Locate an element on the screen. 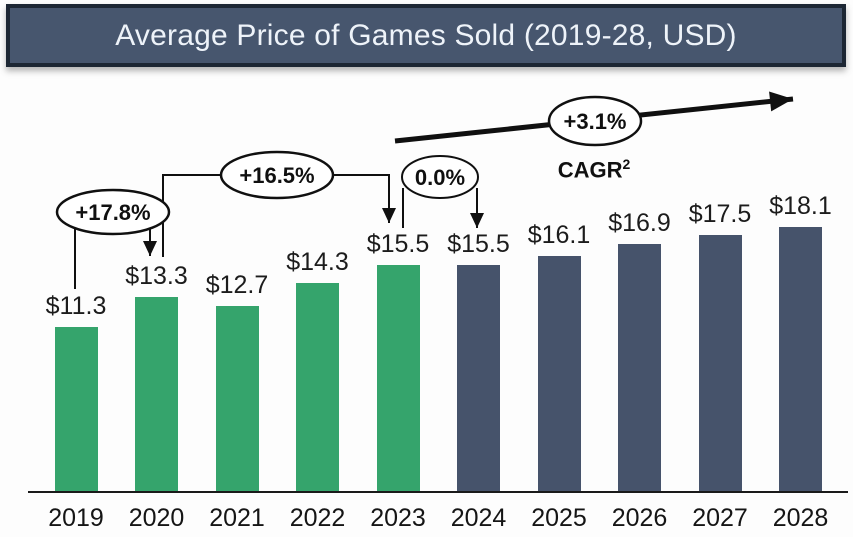  cagr-caption: CAGR2 is located at coordinates (594, 169).